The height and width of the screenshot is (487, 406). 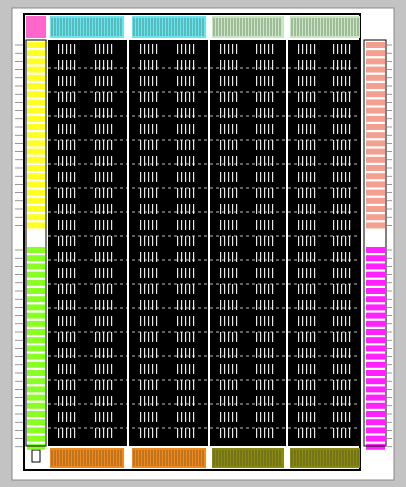 What do you see at coordinates (36, 456) in the screenshot?
I see `corner-block` at bounding box center [36, 456].